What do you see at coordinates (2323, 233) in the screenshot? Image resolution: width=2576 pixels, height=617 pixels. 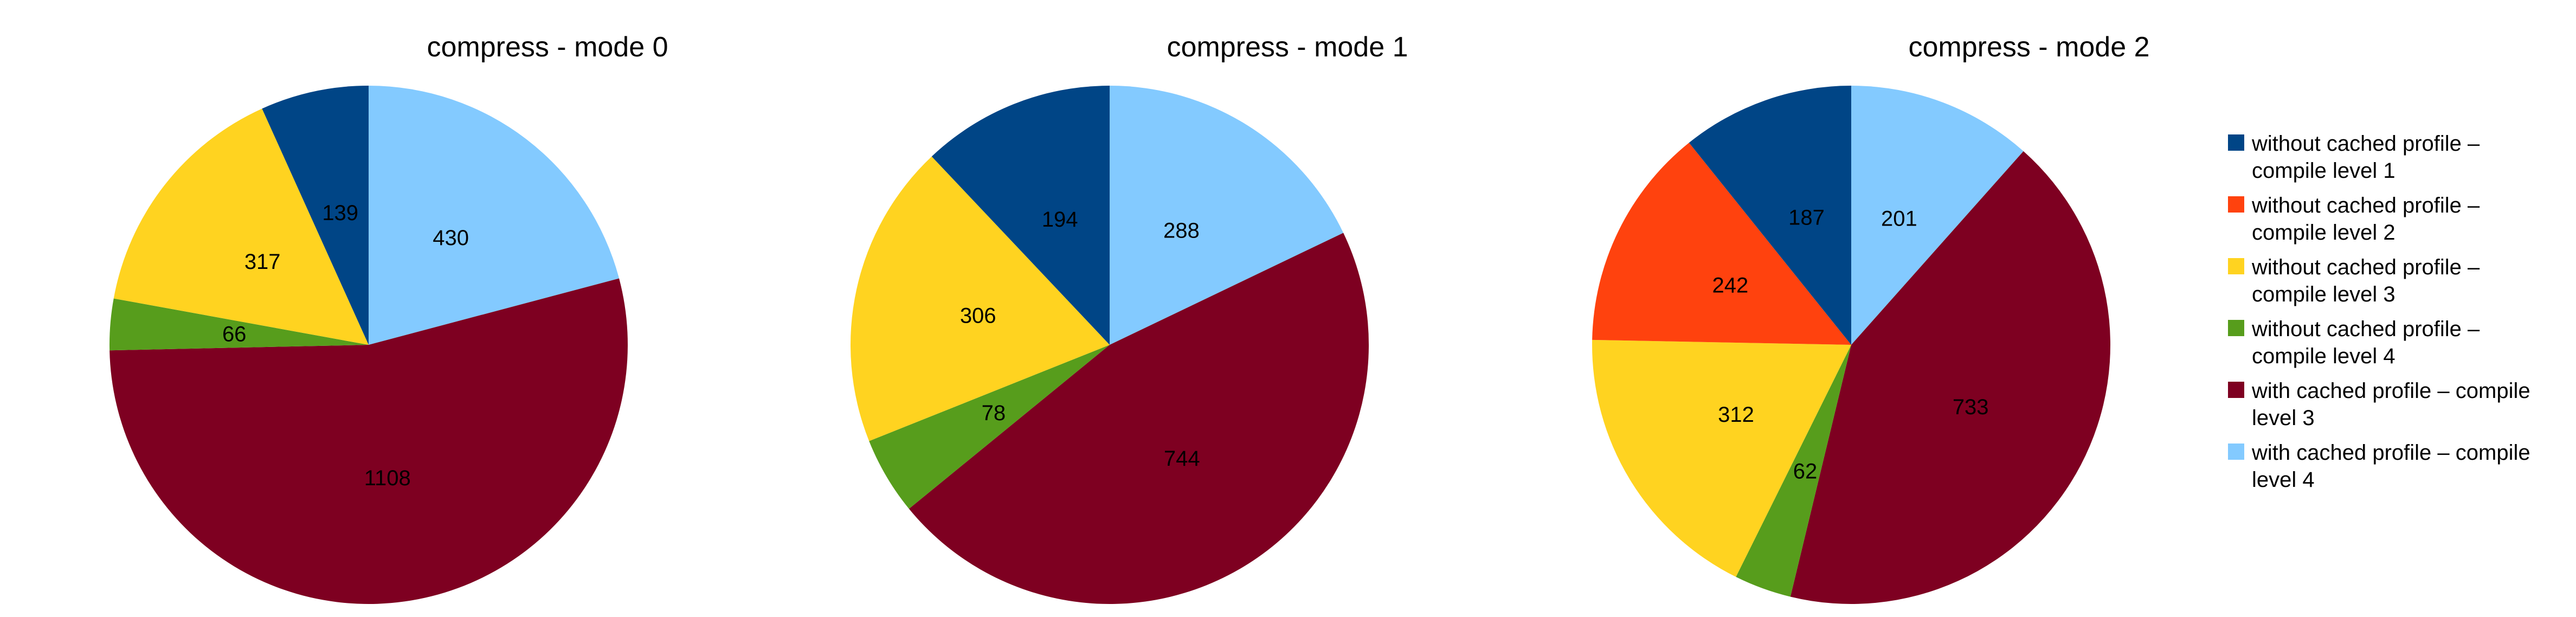 I see `legend-label: compile level 2` at bounding box center [2323, 233].